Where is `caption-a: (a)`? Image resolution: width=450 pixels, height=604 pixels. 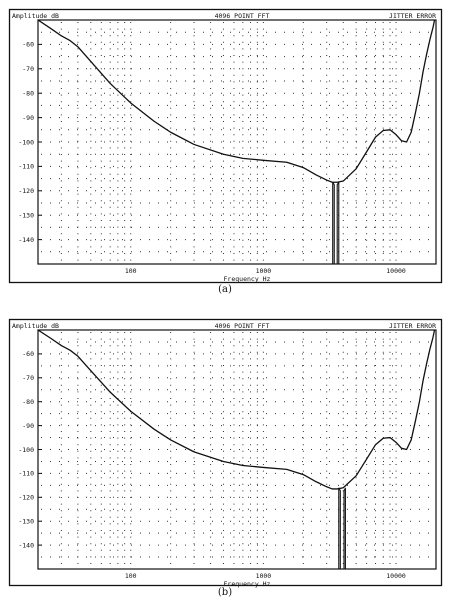
caption-a: (a) is located at coordinates (225, 289).